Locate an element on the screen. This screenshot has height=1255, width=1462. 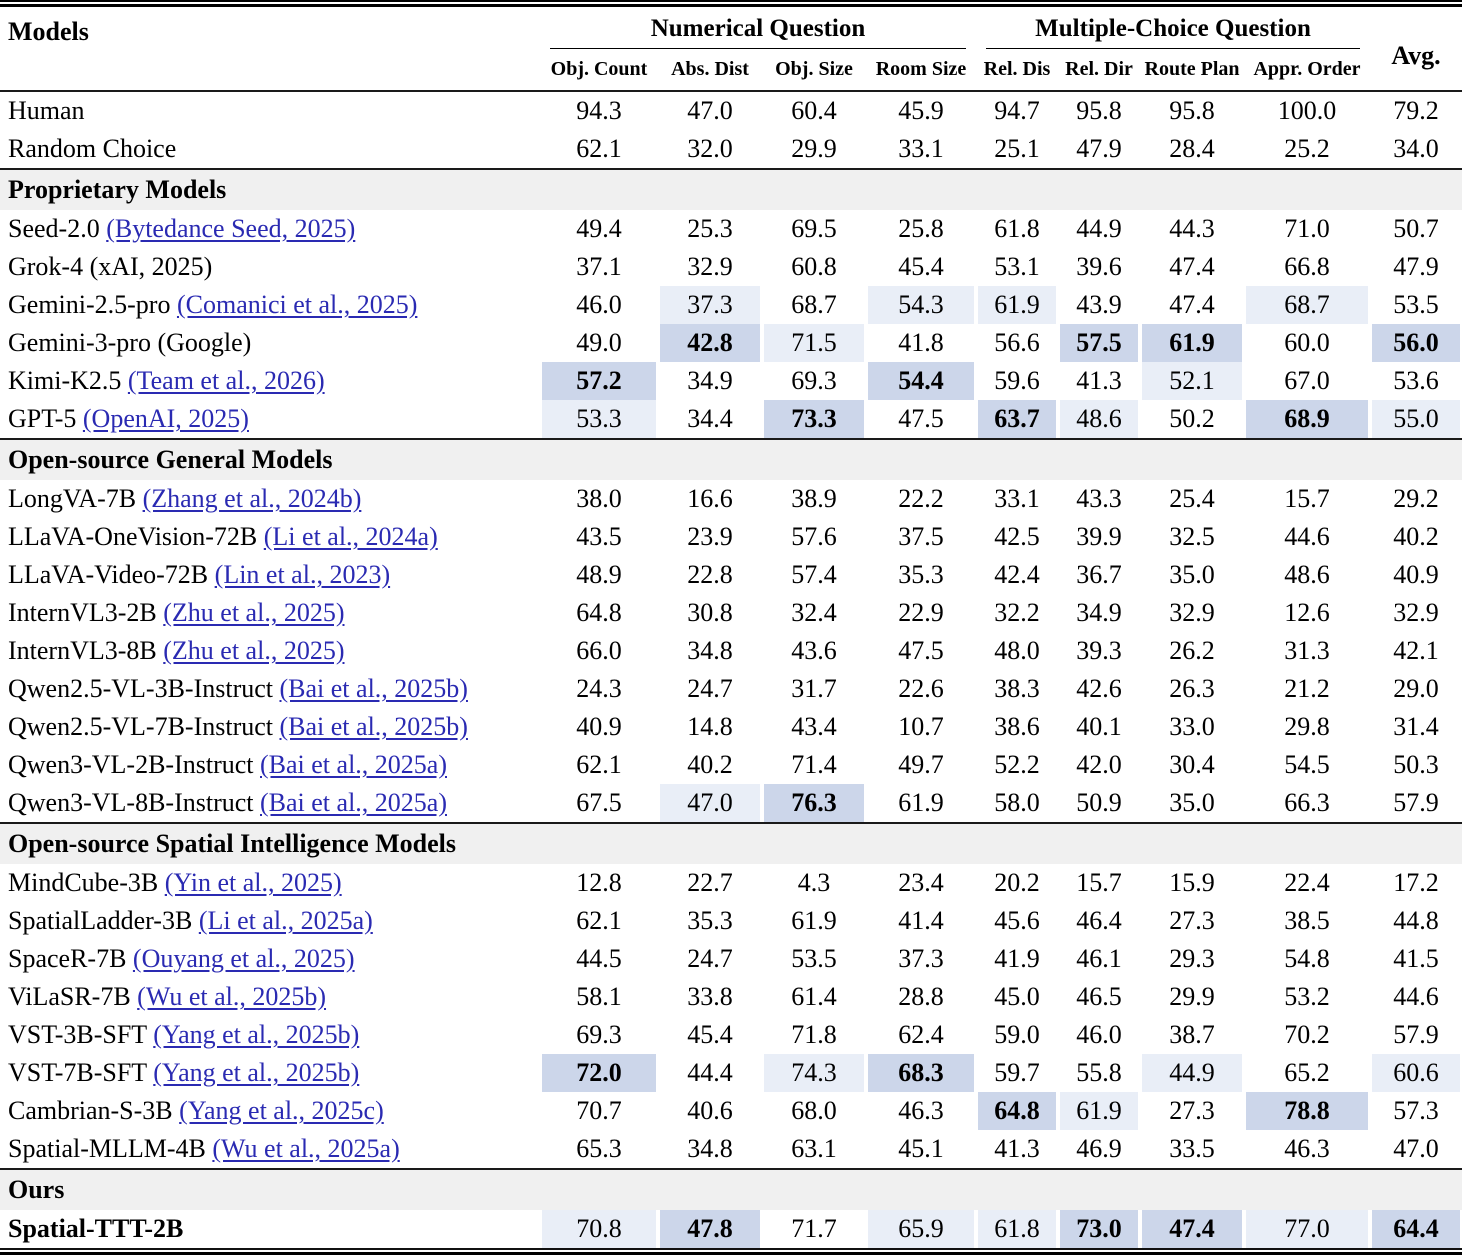
section-title: Open-source General Models is located at coordinates (731, 459).